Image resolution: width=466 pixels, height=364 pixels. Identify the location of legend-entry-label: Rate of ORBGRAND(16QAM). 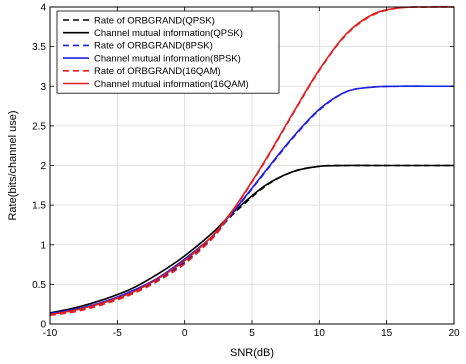
(157, 71).